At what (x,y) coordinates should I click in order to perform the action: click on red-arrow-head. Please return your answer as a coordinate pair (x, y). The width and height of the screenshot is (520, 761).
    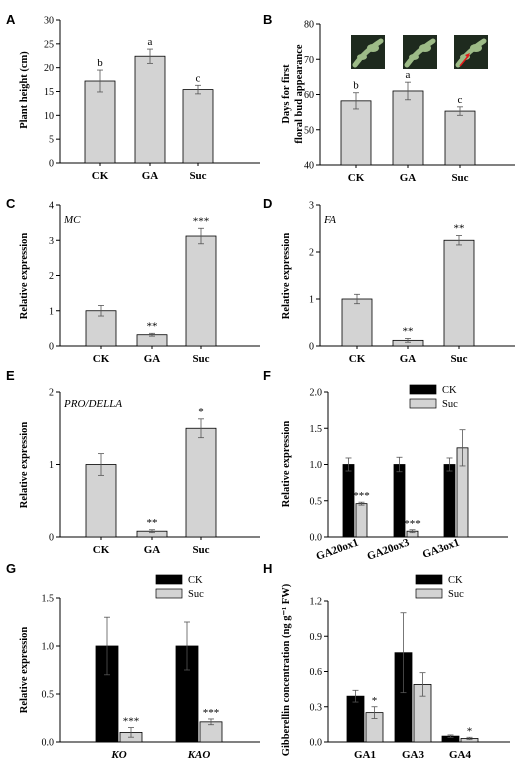
    Looking at the image, I should click on (467, 55).